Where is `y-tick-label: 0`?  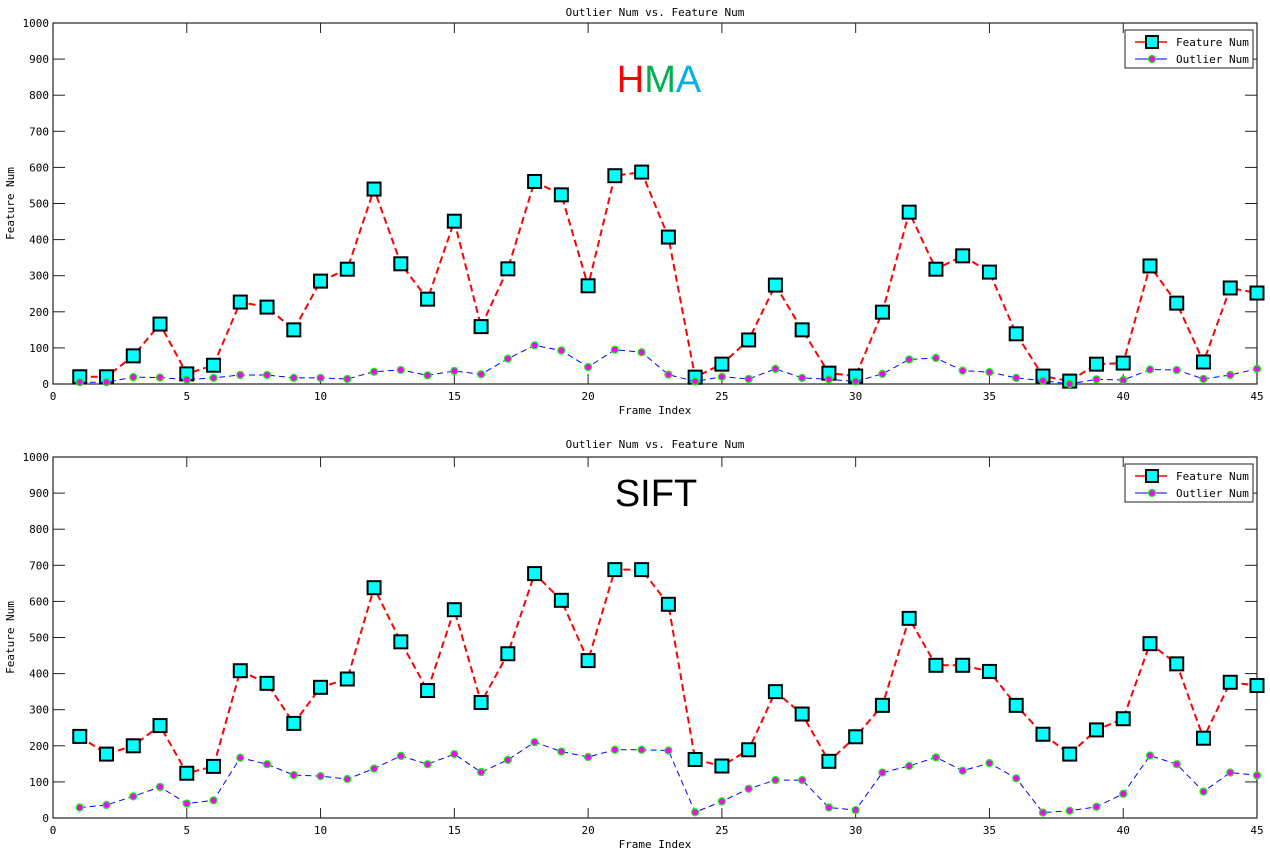
y-tick-label: 0 is located at coordinates (45, 384).